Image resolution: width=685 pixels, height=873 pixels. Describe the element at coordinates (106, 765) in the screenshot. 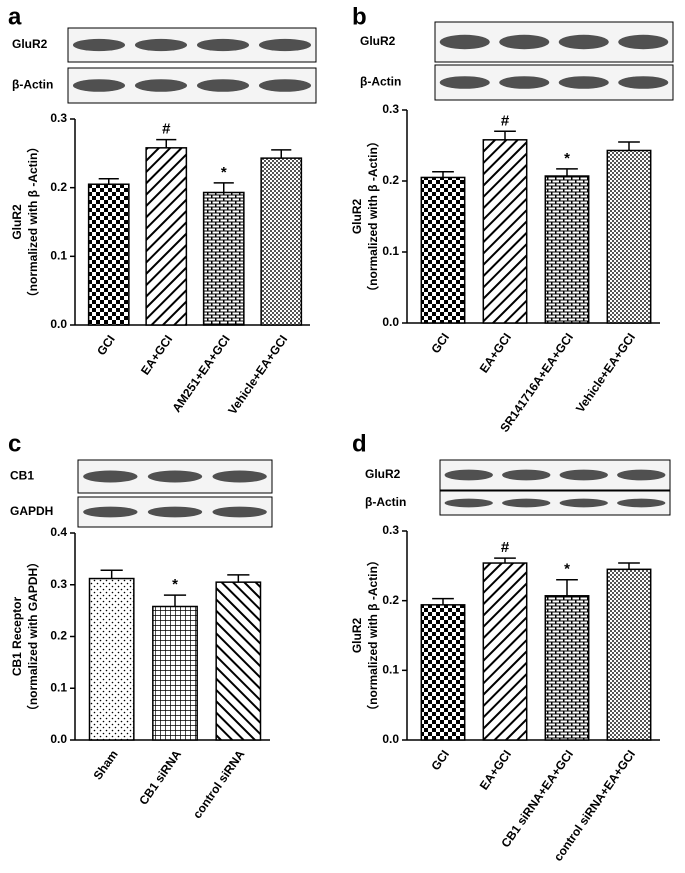

I see `x-tick-label: Sham` at that location.